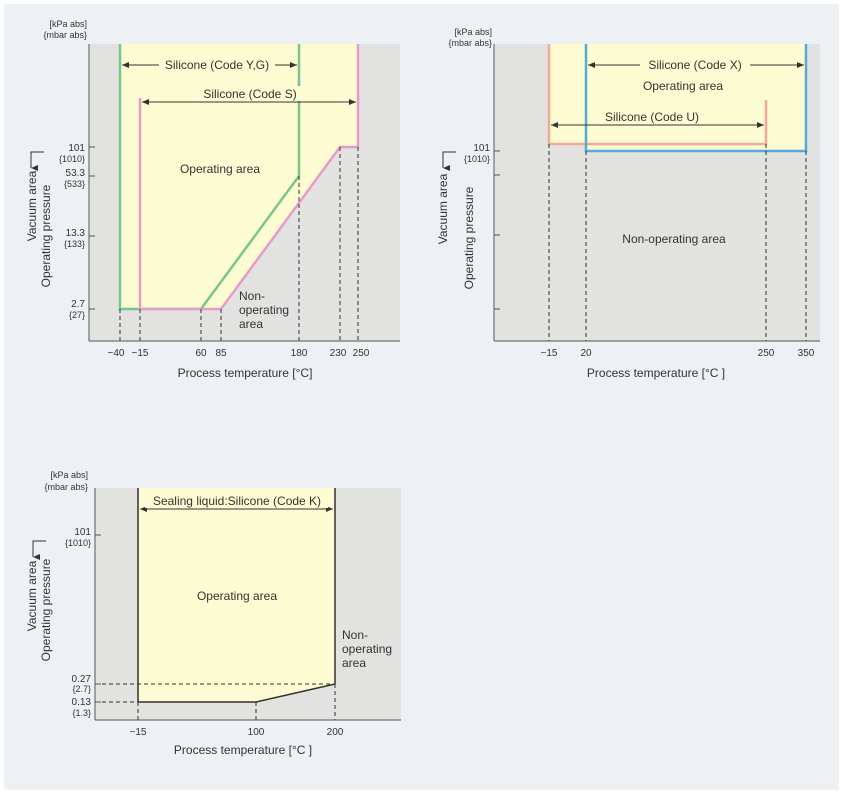 The image size is (843, 812). What do you see at coordinates (694, 65) in the screenshot?
I see `range-label-x: Silicone (Code X)` at bounding box center [694, 65].